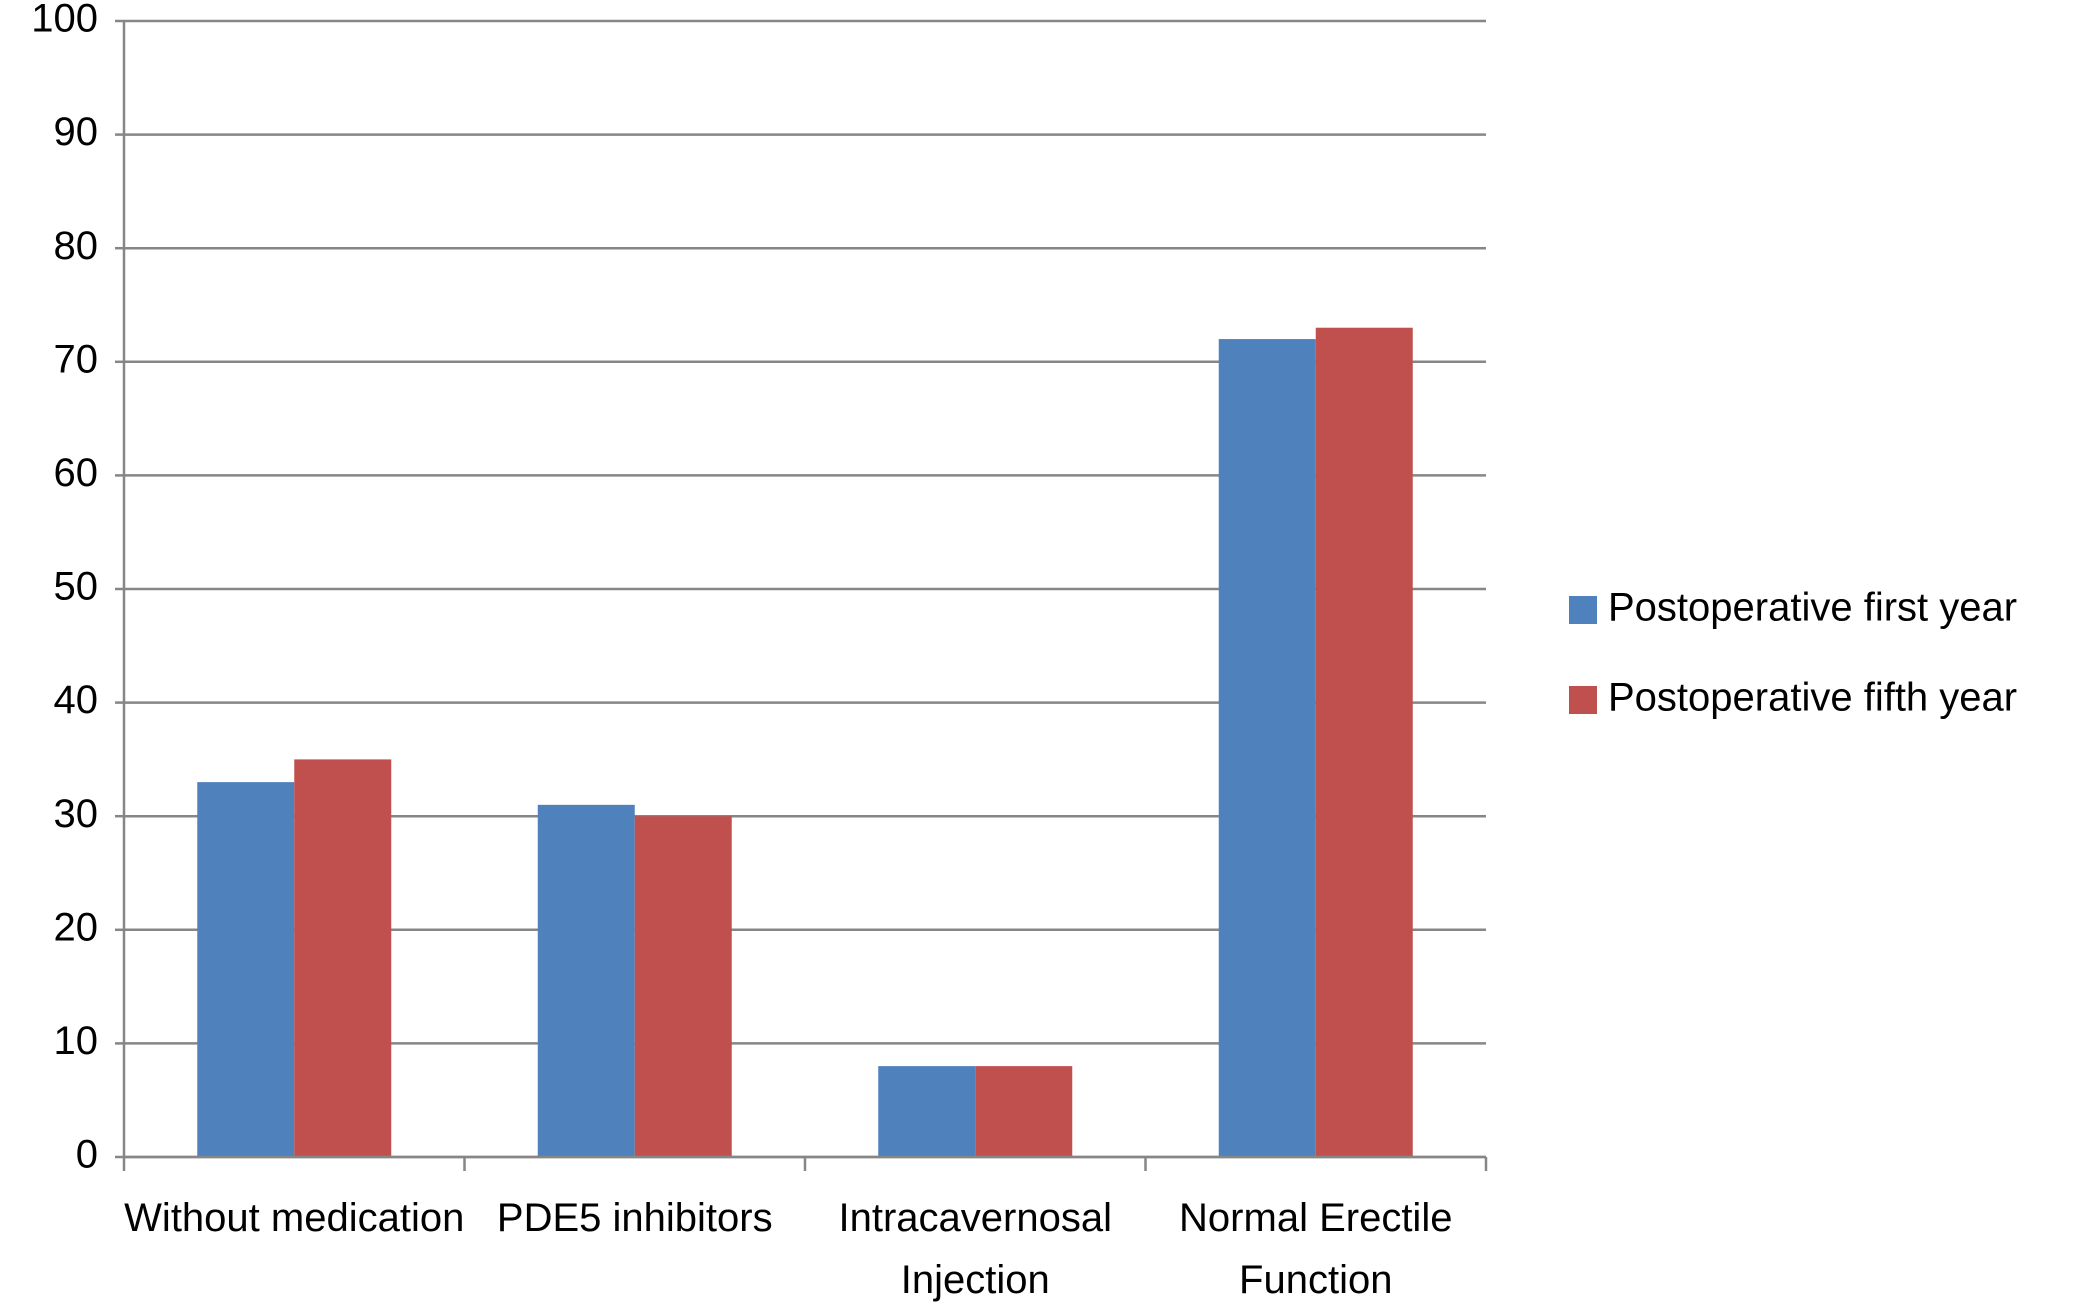 The image size is (2091, 1312). Describe the element at coordinates (294, 1218) in the screenshot. I see `x-tick-label: Without medication` at that location.